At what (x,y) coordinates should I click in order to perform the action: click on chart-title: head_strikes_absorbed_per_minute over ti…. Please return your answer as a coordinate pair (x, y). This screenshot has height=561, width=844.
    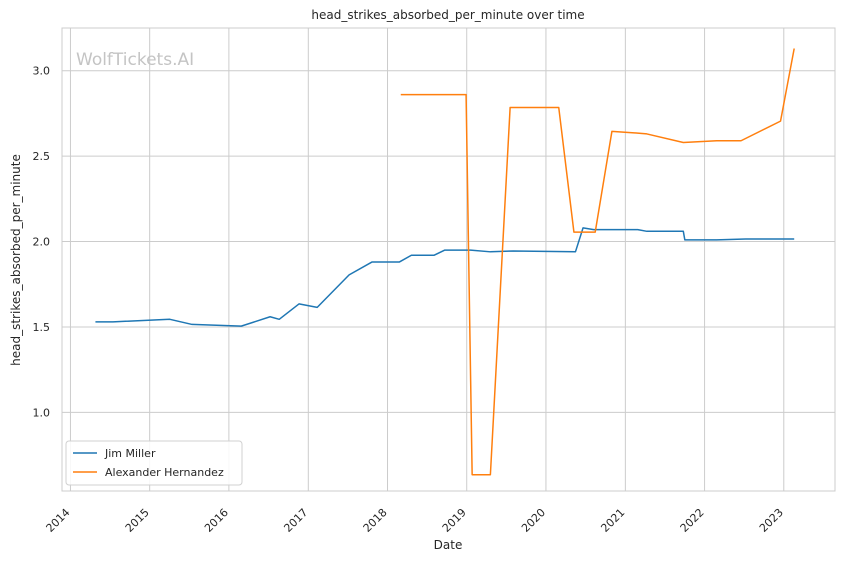
    Looking at the image, I should click on (447, 15).